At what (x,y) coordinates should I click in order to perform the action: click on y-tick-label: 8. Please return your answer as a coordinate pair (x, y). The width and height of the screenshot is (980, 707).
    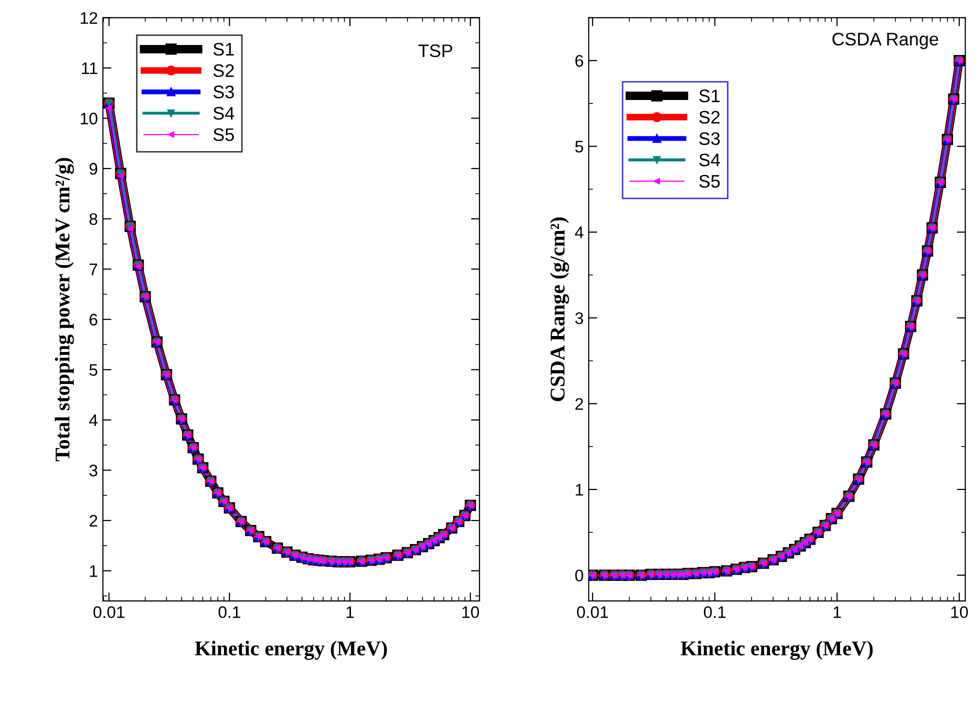
    Looking at the image, I should click on (93, 219).